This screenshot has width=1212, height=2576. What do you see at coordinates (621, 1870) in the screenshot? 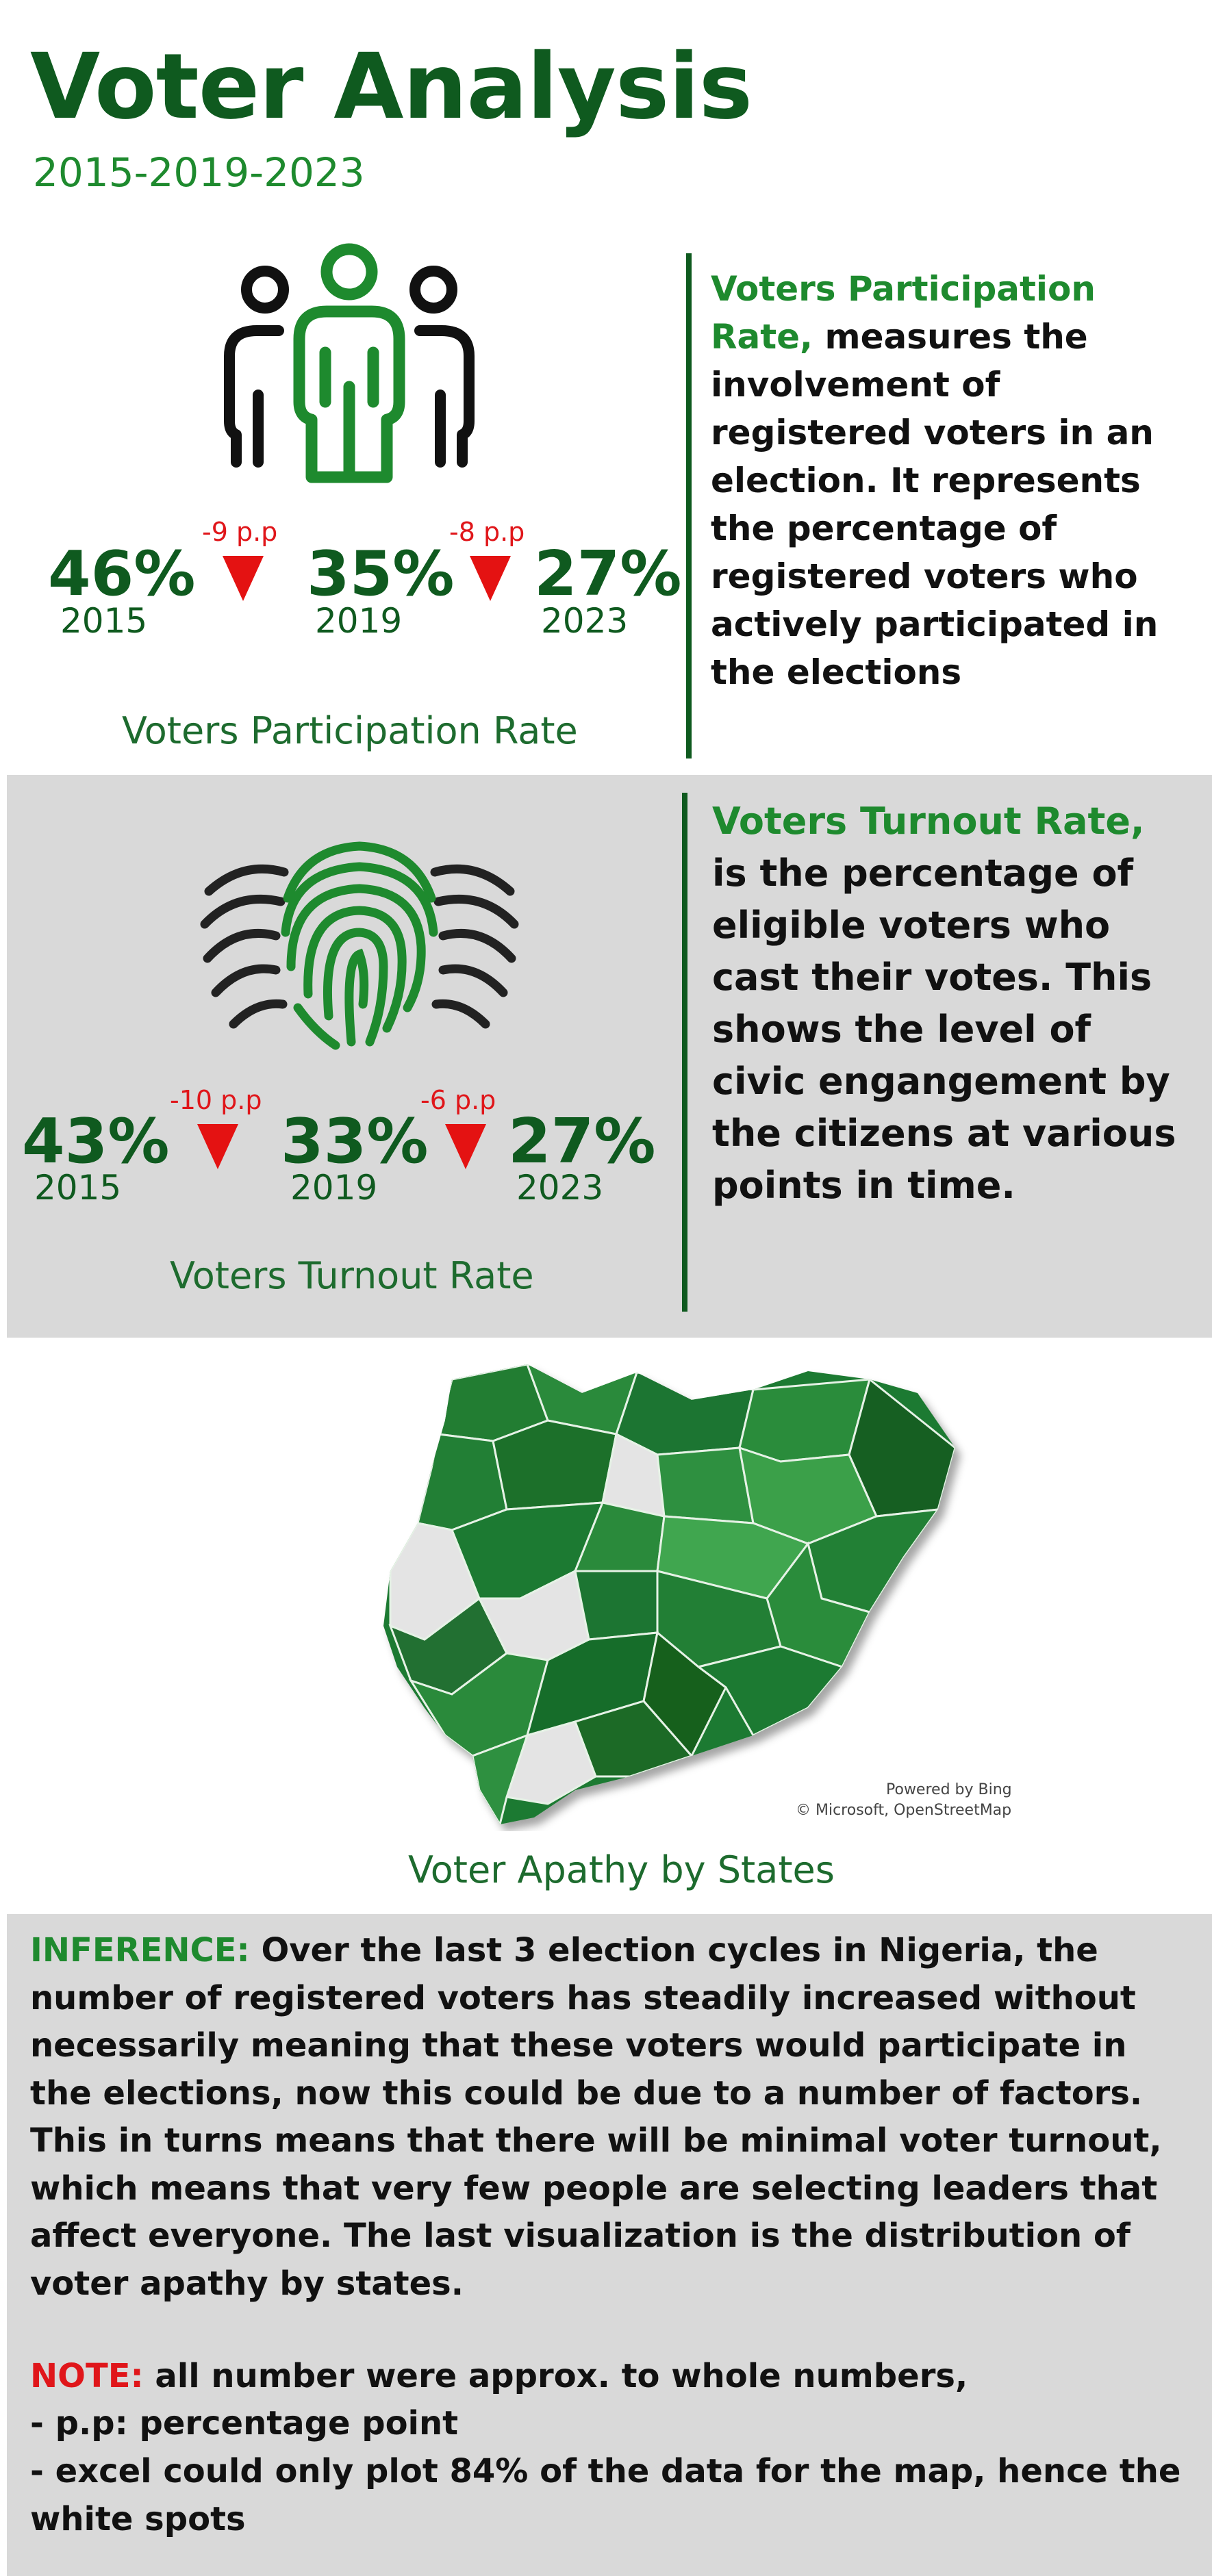
I see `map-caption: Voter Apathy by States` at bounding box center [621, 1870].